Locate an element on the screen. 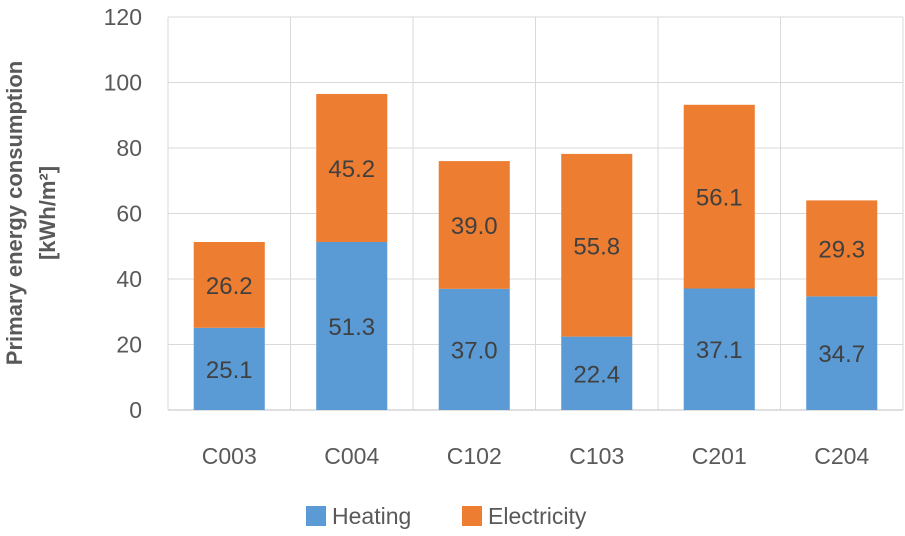 The width and height of the screenshot is (905, 536). data-label-electricity-C204: 29.3 is located at coordinates (841, 249).